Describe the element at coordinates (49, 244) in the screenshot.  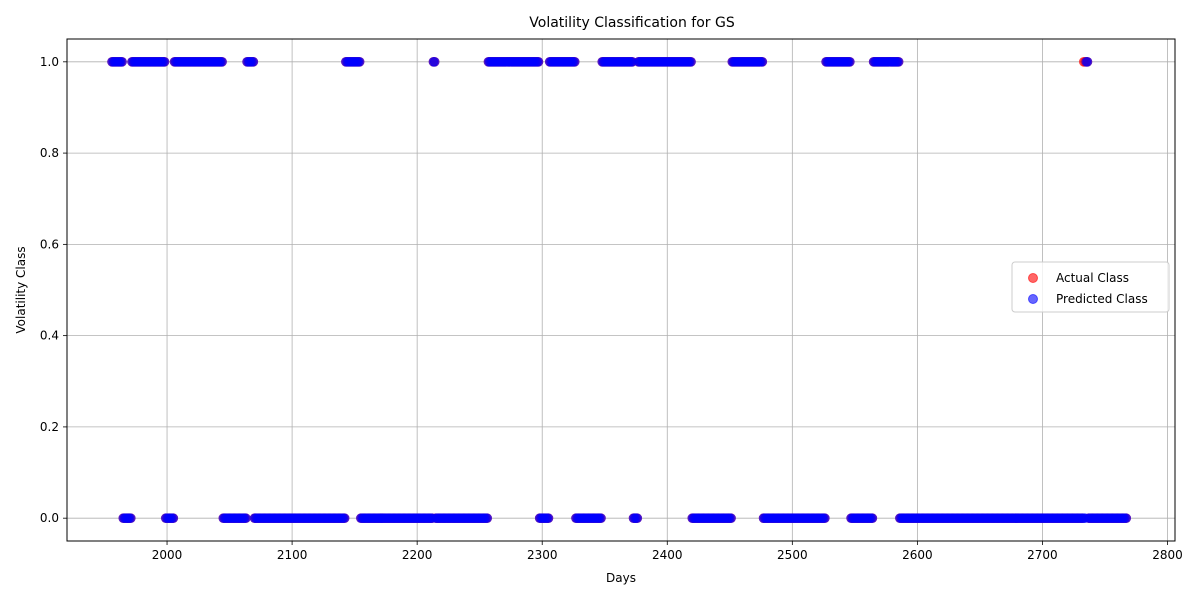
I see `y-tick-label: 0.6` at that location.